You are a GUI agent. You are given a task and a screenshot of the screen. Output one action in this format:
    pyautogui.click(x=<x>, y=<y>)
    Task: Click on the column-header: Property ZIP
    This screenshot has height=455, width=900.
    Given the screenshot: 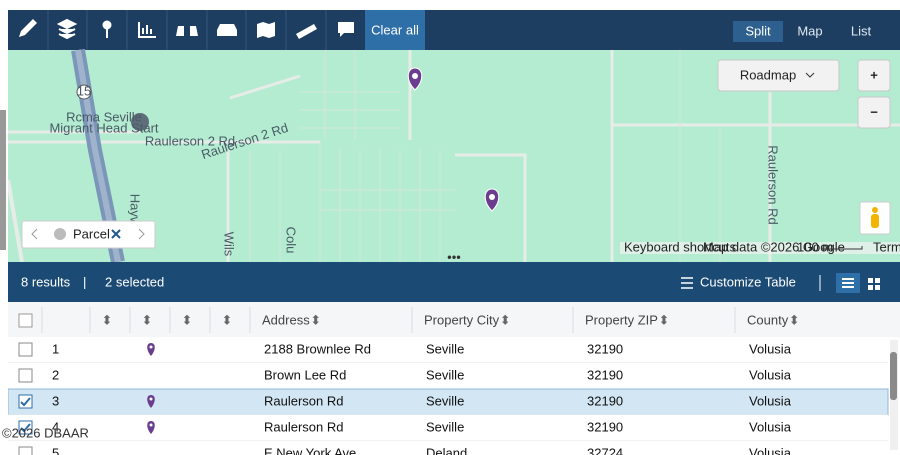 What is the action you would take?
    pyautogui.click(x=621, y=319)
    